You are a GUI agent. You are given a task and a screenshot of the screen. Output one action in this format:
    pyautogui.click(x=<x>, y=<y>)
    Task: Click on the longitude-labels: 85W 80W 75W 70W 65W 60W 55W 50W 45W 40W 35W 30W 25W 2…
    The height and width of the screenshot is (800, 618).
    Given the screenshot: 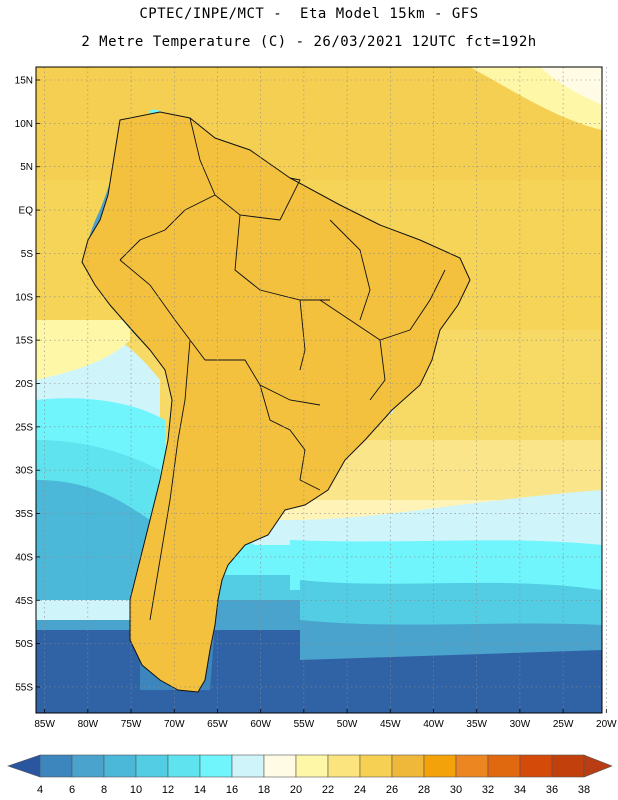 What is the action you would take?
    pyautogui.click(x=325, y=719)
    